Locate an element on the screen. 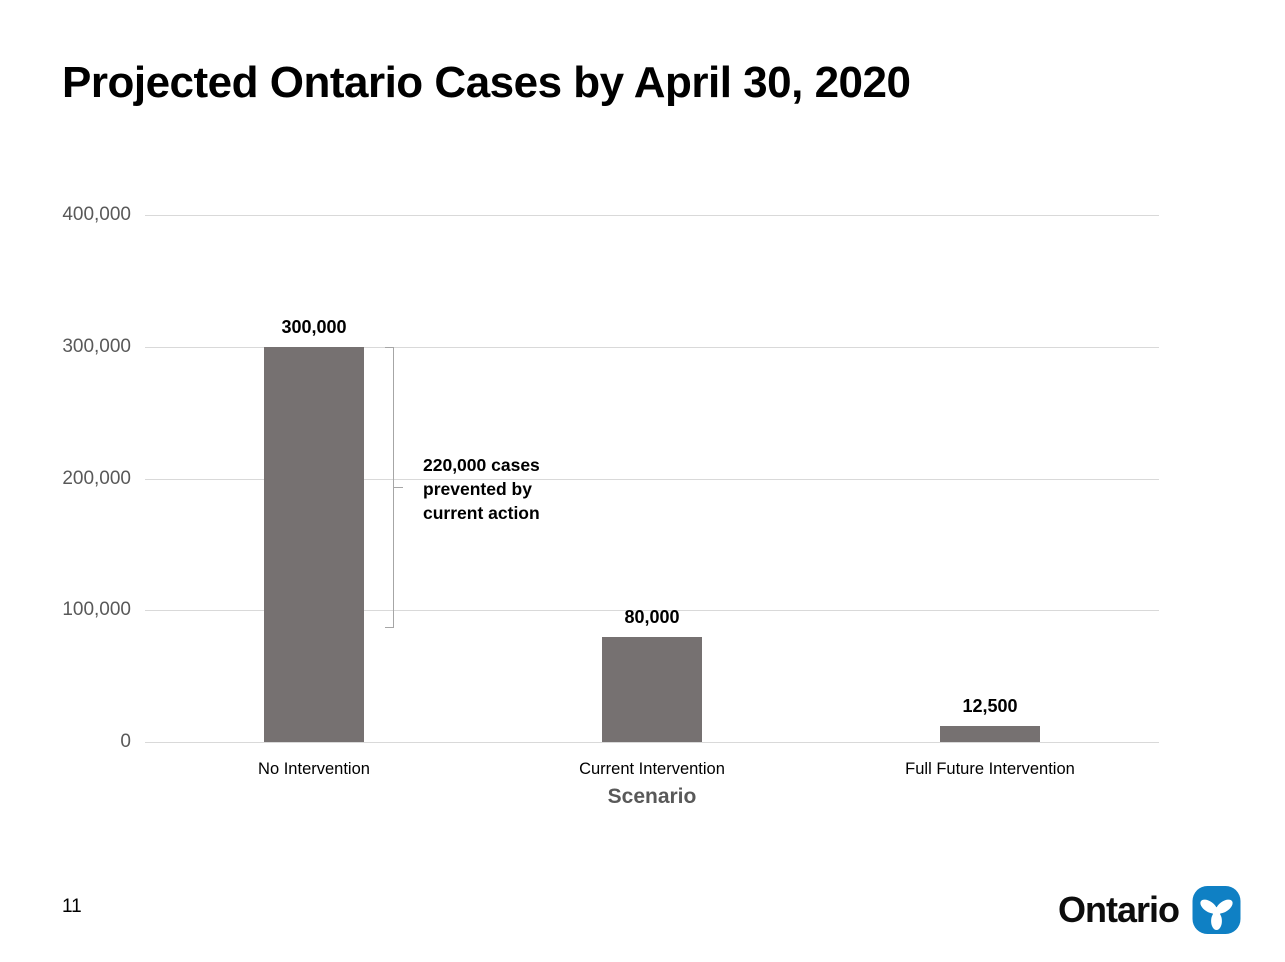  trillium-icon is located at coordinates (1216, 910).